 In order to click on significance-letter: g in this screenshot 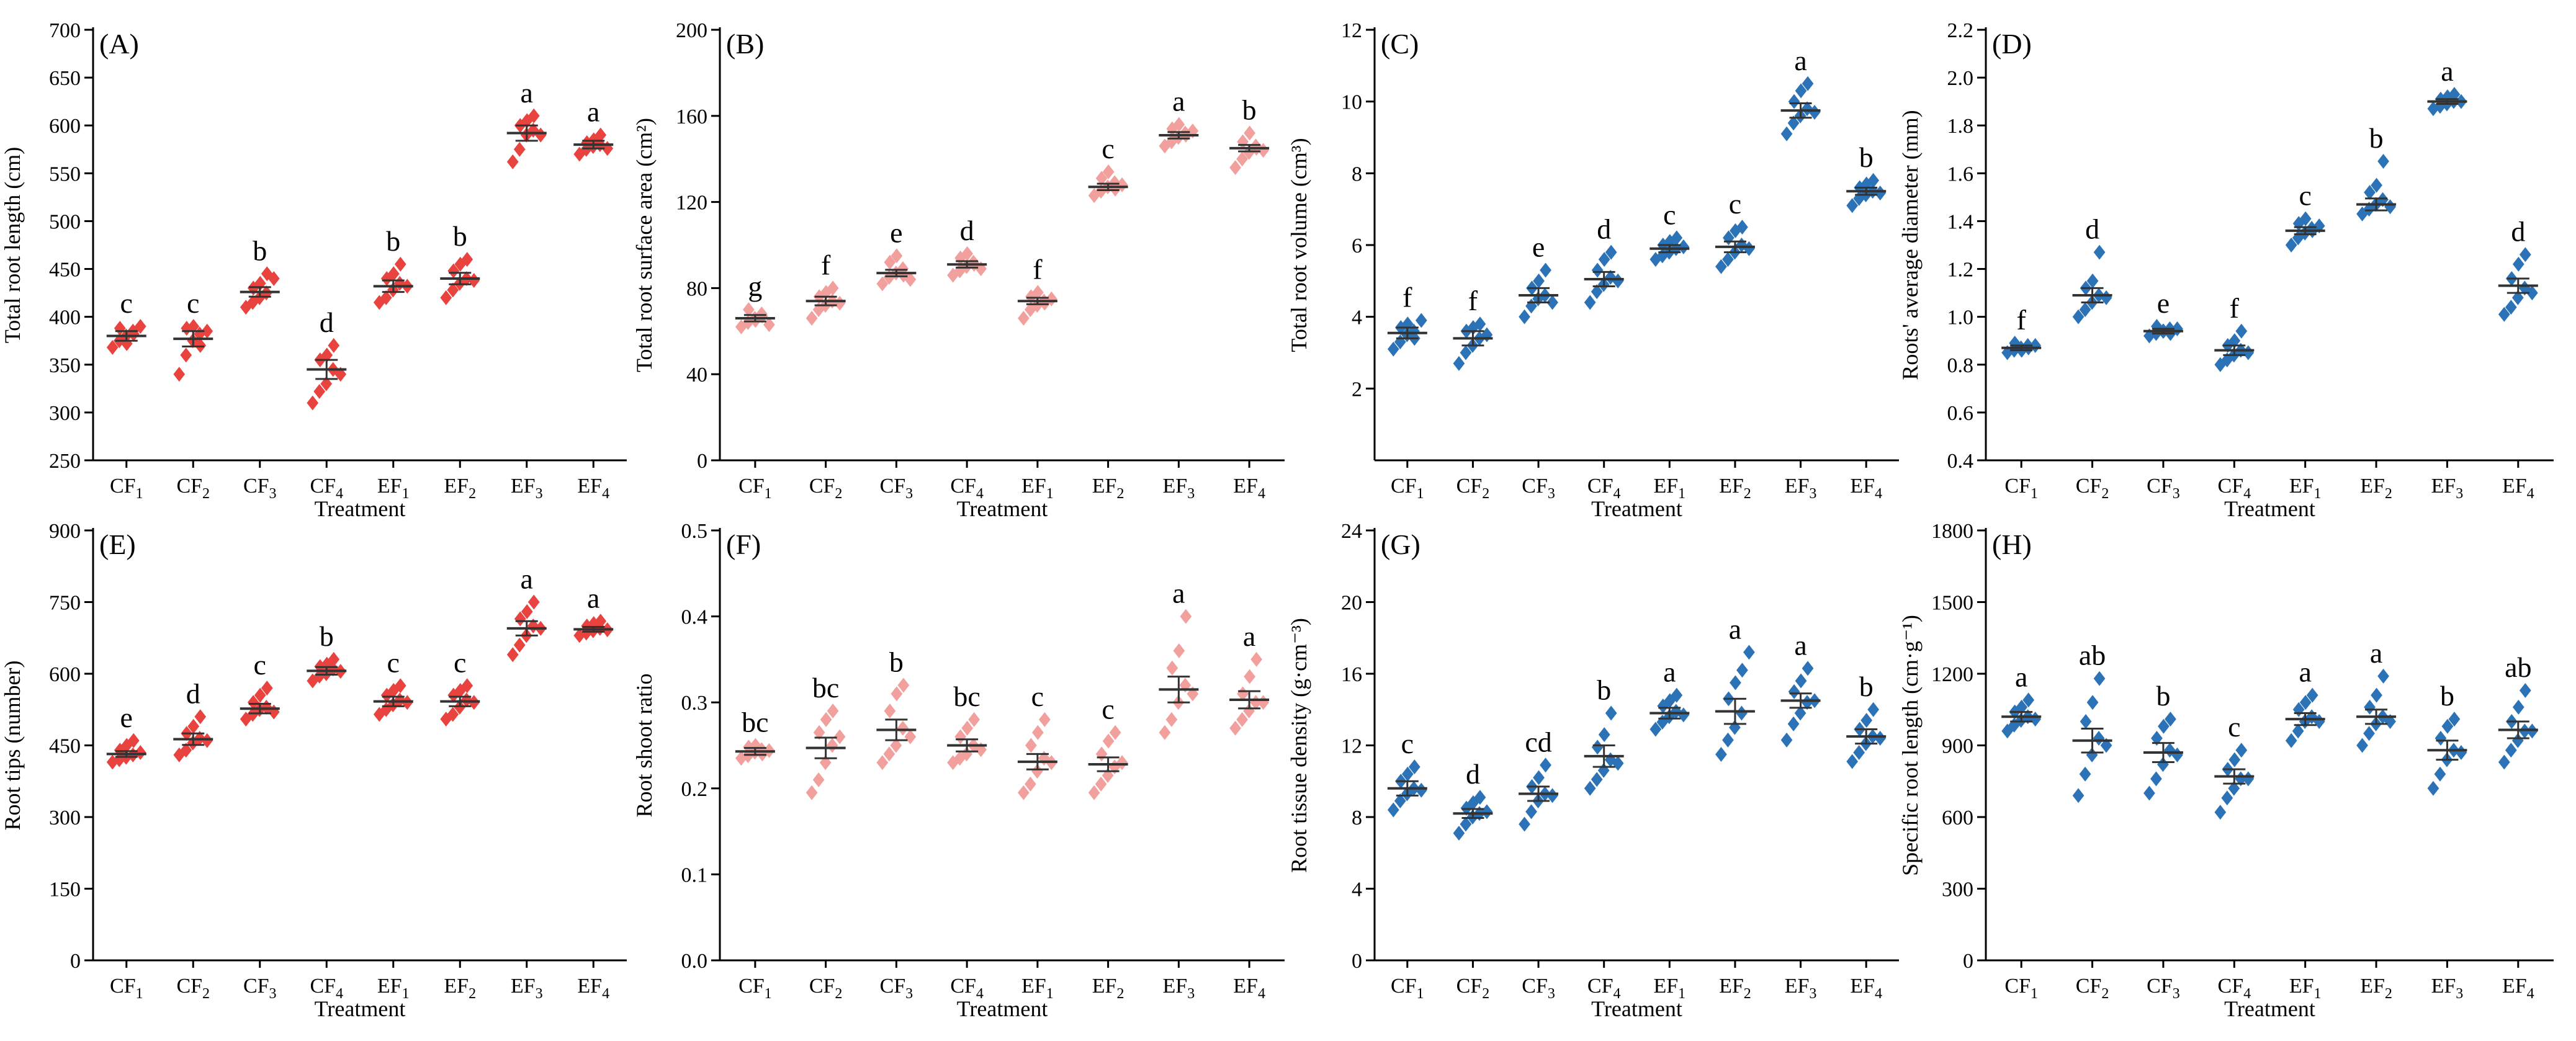, I will do `click(755, 286)`.